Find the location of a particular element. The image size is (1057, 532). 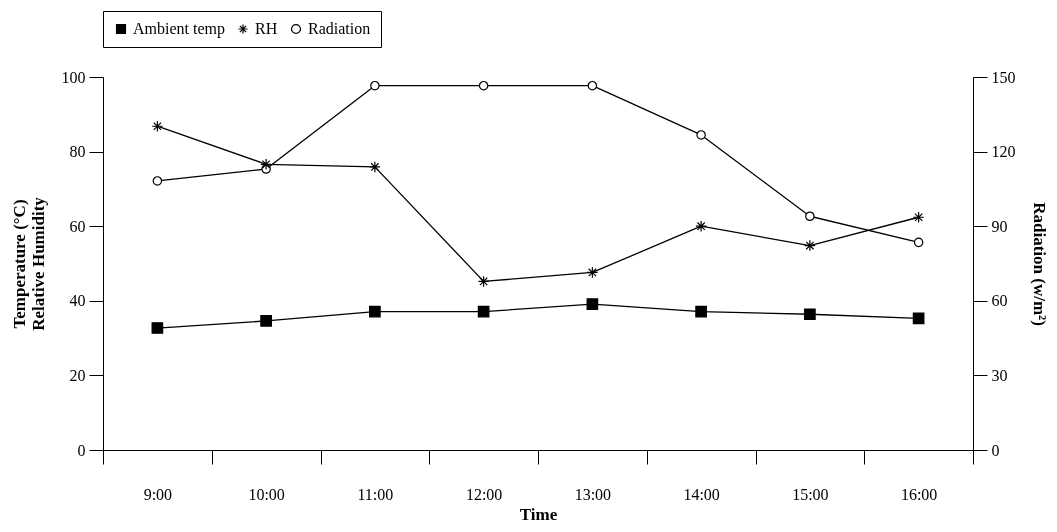

x-axis-title: Time is located at coordinates (538, 514).